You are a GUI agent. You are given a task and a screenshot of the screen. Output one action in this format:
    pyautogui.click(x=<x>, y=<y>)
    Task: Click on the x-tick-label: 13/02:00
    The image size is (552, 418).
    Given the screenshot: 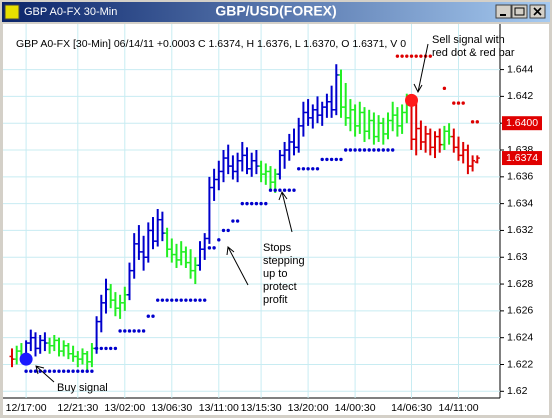 What is the action you would take?
    pyautogui.click(x=124, y=408)
    